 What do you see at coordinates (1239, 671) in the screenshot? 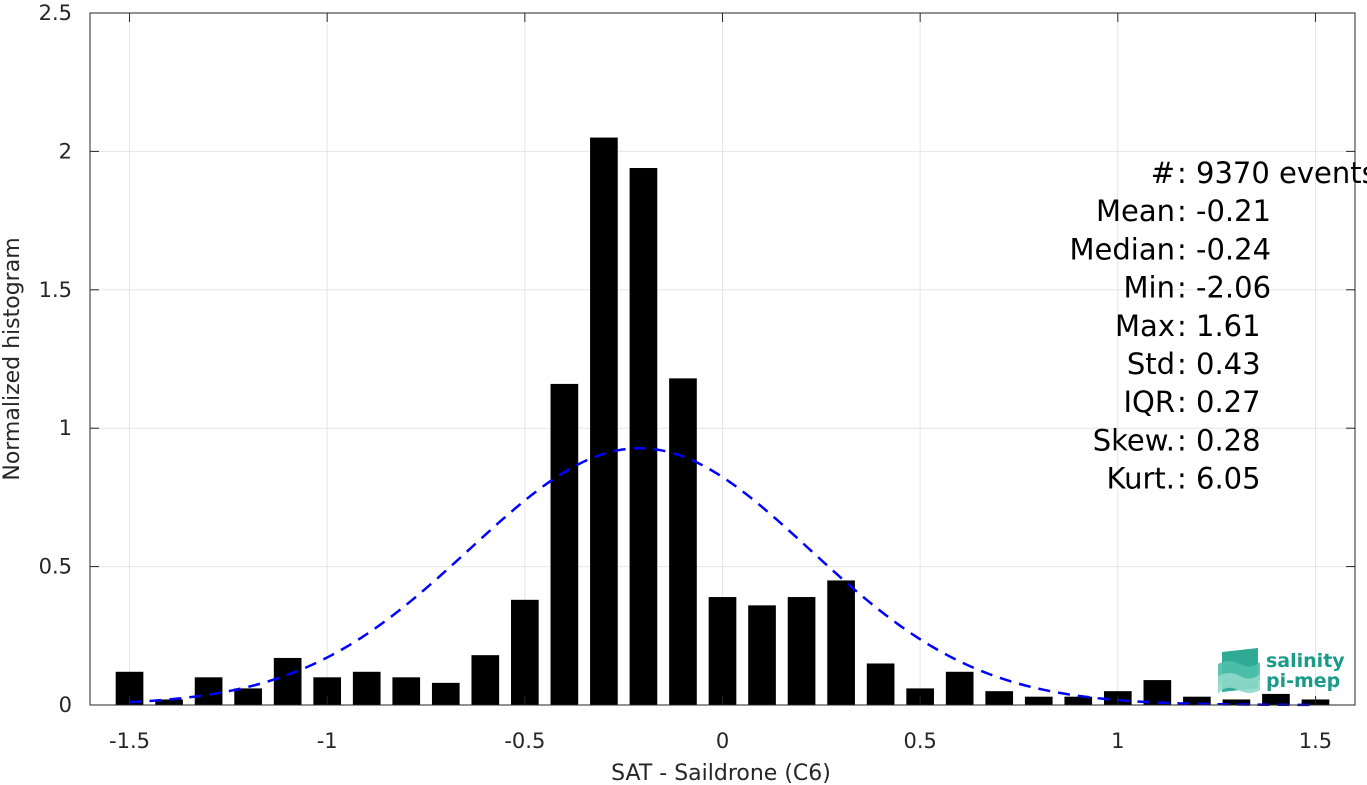
I see `logo-waves-icon` at bounding box center [1239, 671].